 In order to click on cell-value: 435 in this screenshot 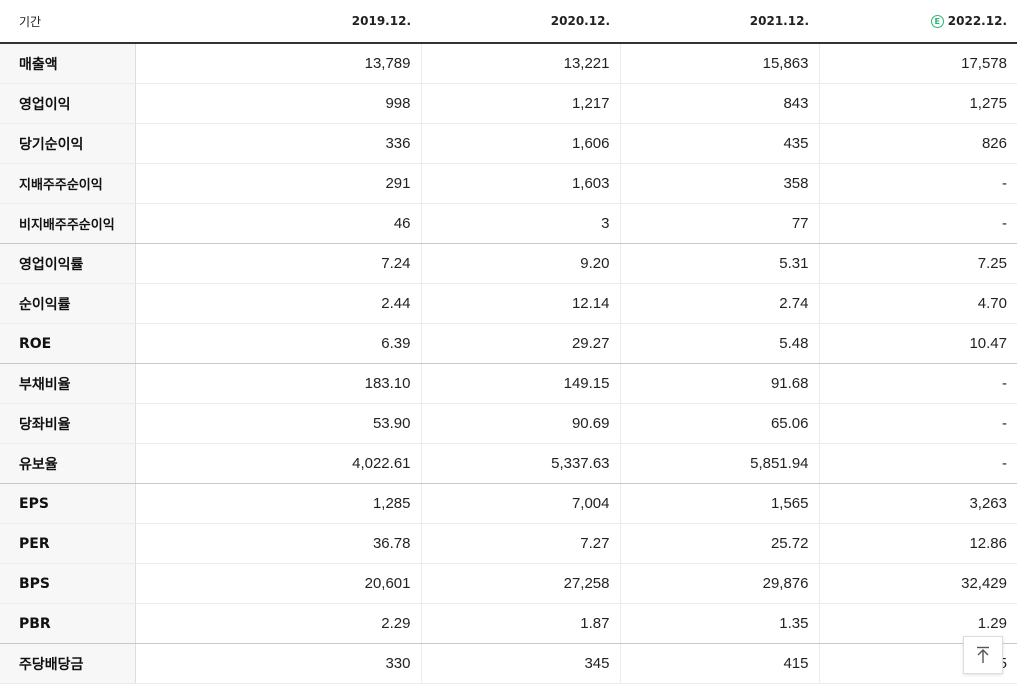, I will do `click(719, 143)`.